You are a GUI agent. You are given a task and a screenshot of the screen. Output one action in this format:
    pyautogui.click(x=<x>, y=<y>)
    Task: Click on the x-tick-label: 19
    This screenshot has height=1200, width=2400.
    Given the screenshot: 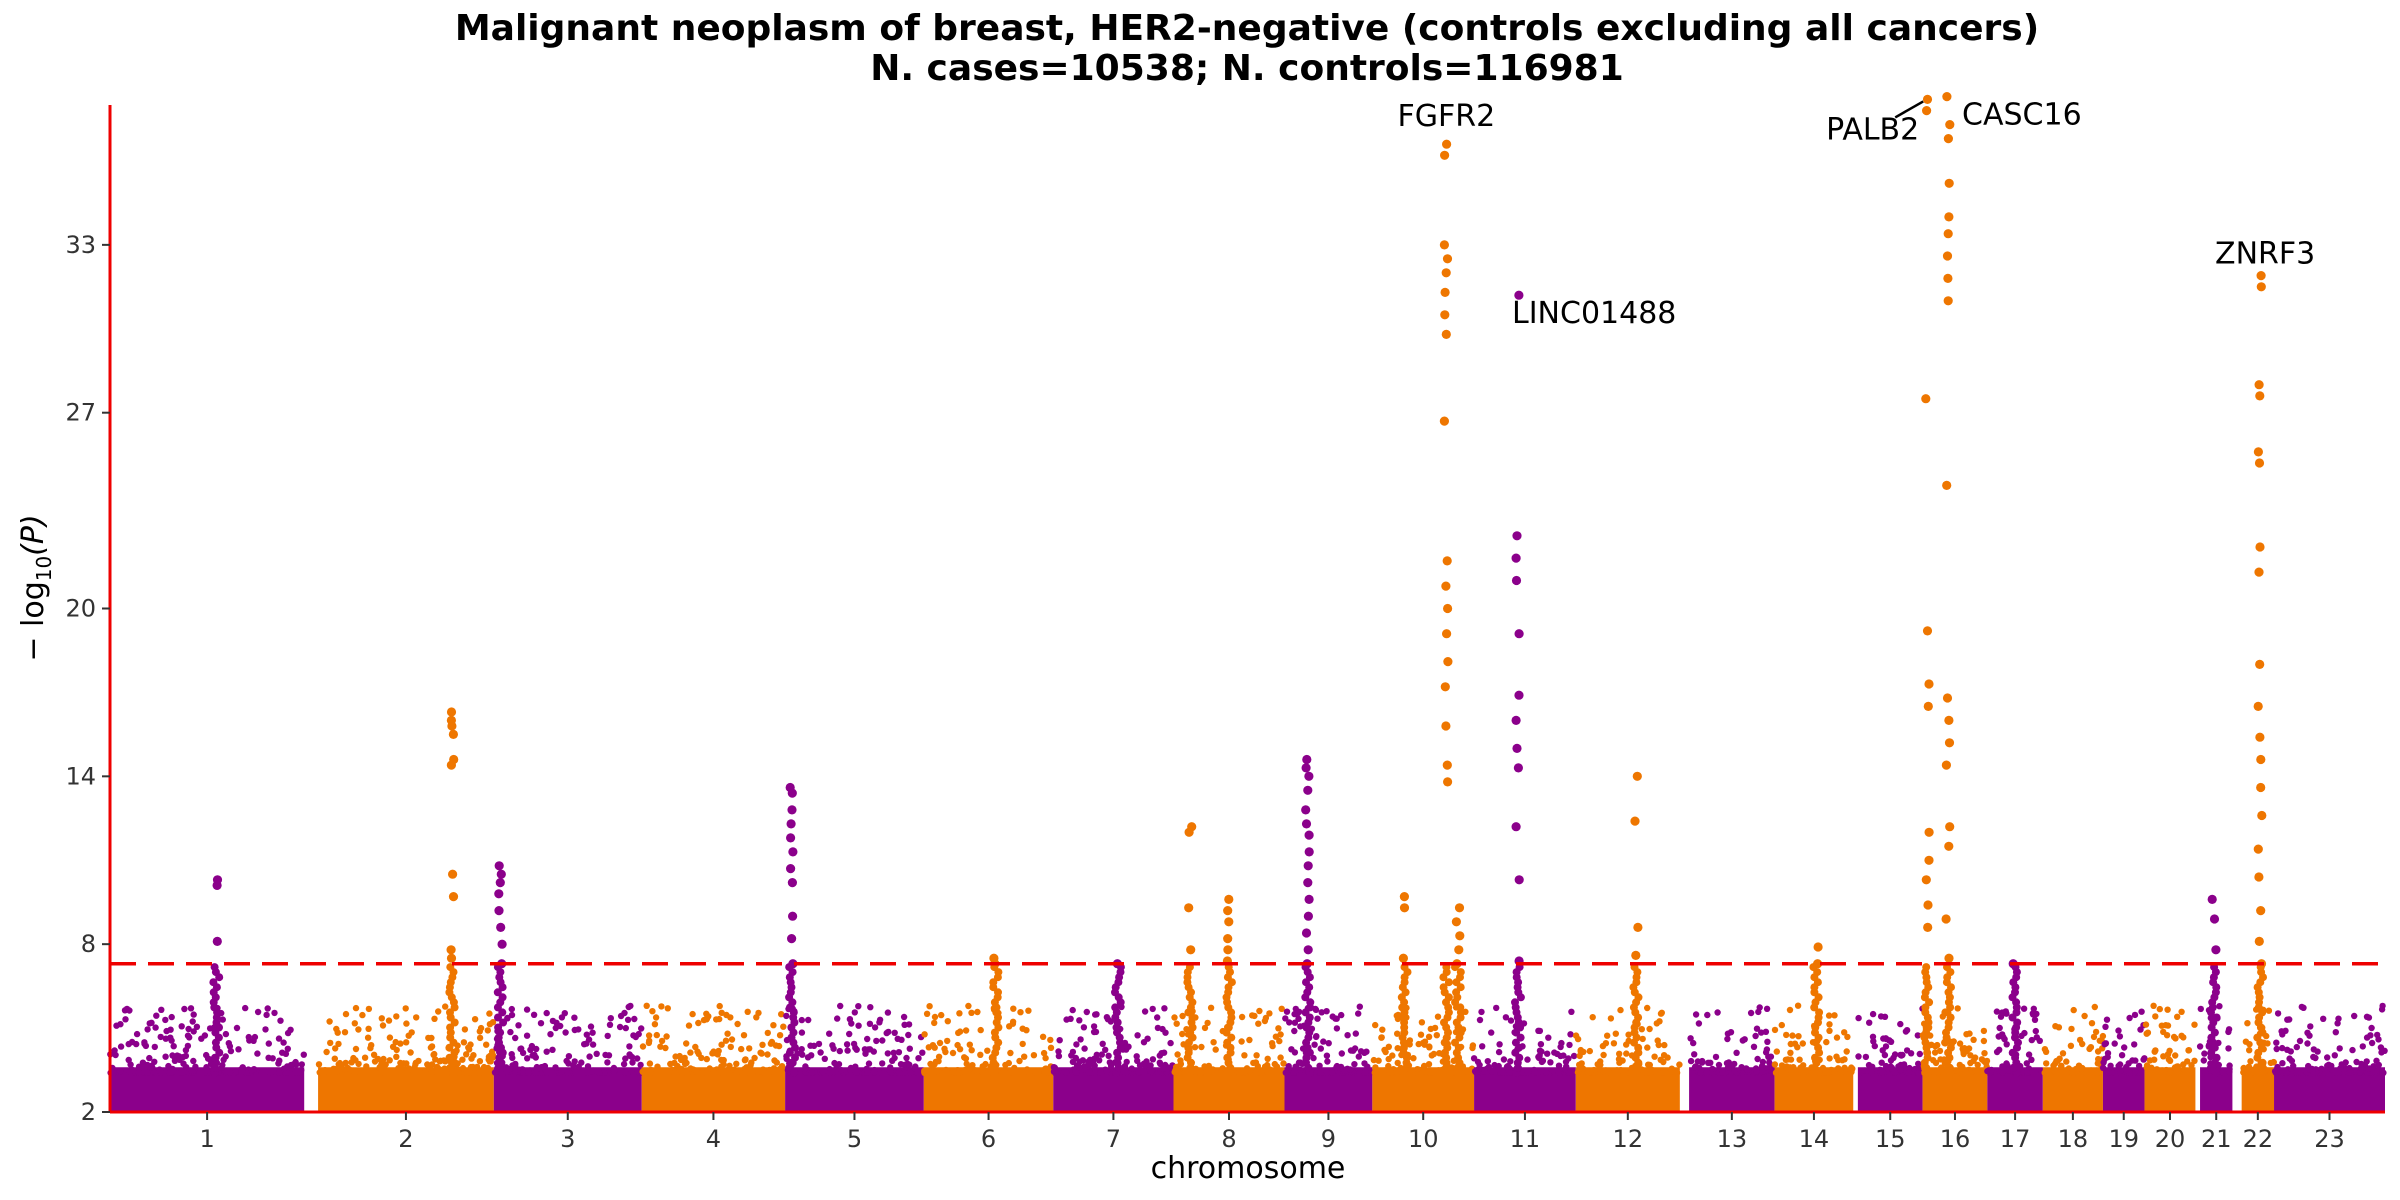 What is the action you would take?
    pyautogui.click(x=2123, y=1139)
    